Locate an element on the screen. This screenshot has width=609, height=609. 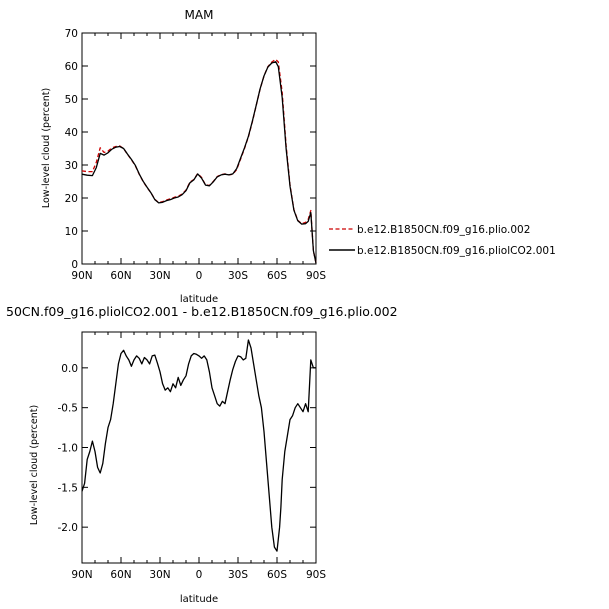
top-ytick-label: 40 is located at coordinates (71, 133).